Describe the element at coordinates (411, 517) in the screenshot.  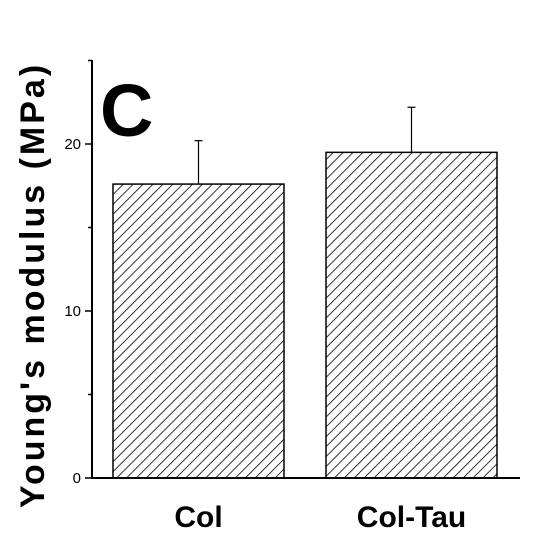
I see `category-label: Col-Tau` at that location.